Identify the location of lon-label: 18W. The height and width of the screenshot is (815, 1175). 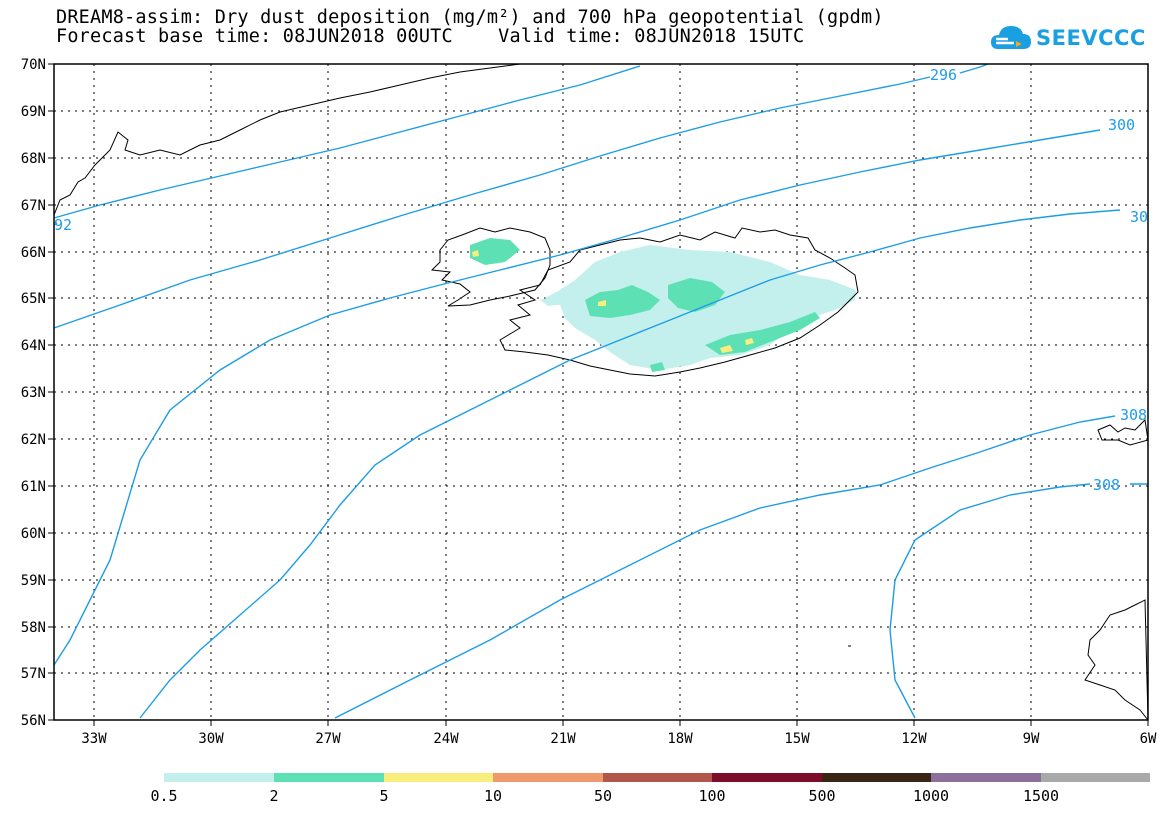
(680, 739).